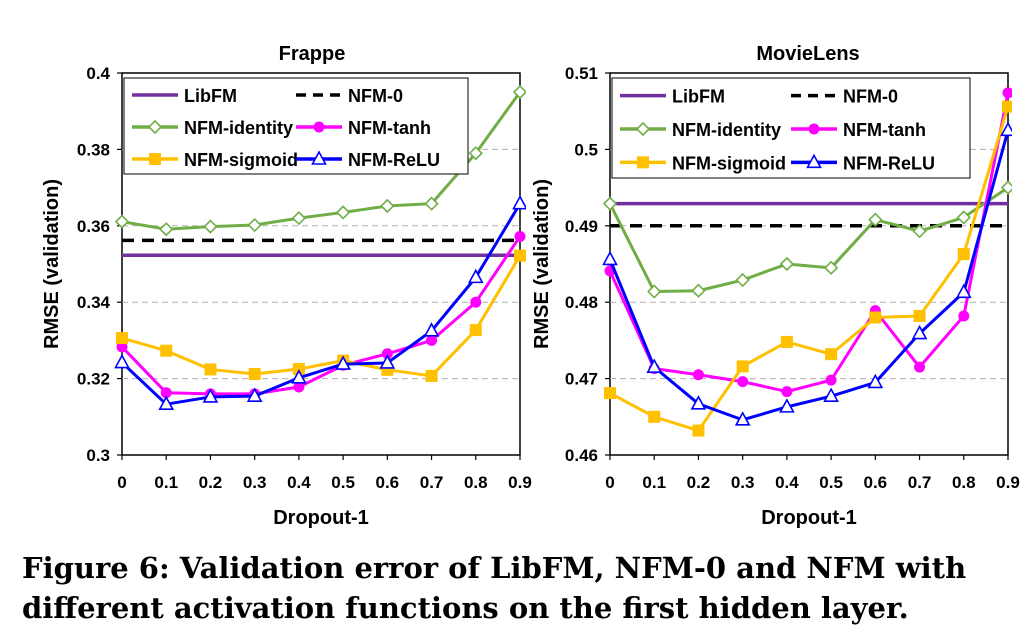  Describe the element at coordinates (581, 226) in the screenshot. I see `y-tick-label: 0.49` at that location.